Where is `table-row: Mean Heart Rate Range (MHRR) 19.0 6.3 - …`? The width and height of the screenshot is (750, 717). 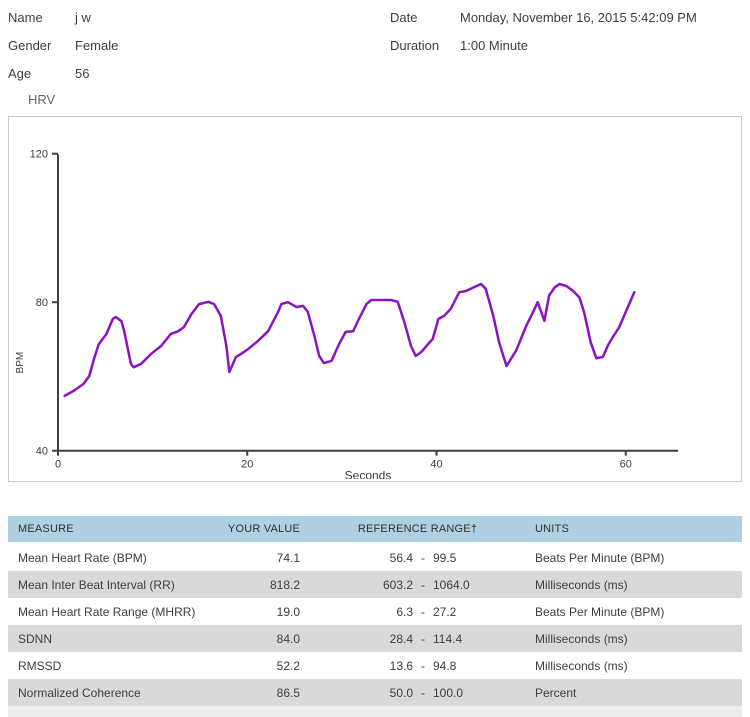 table-row: Mean Heart Rate Range (MHRR) 19.0 6.3 - … is located at coordinates (375, 611).